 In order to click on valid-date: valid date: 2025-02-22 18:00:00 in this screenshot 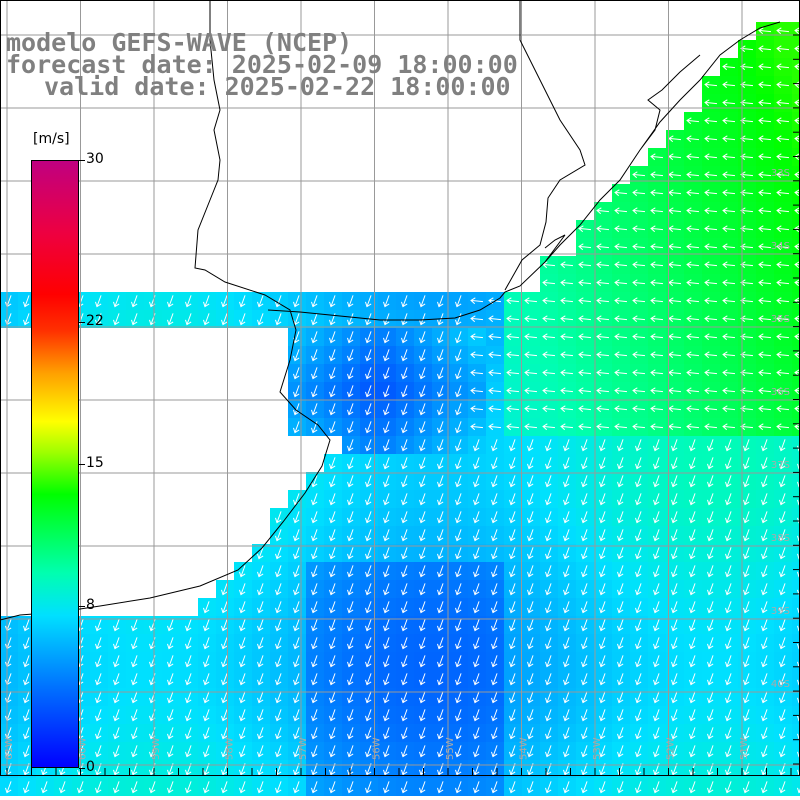, I will do `click(277, 86)`.